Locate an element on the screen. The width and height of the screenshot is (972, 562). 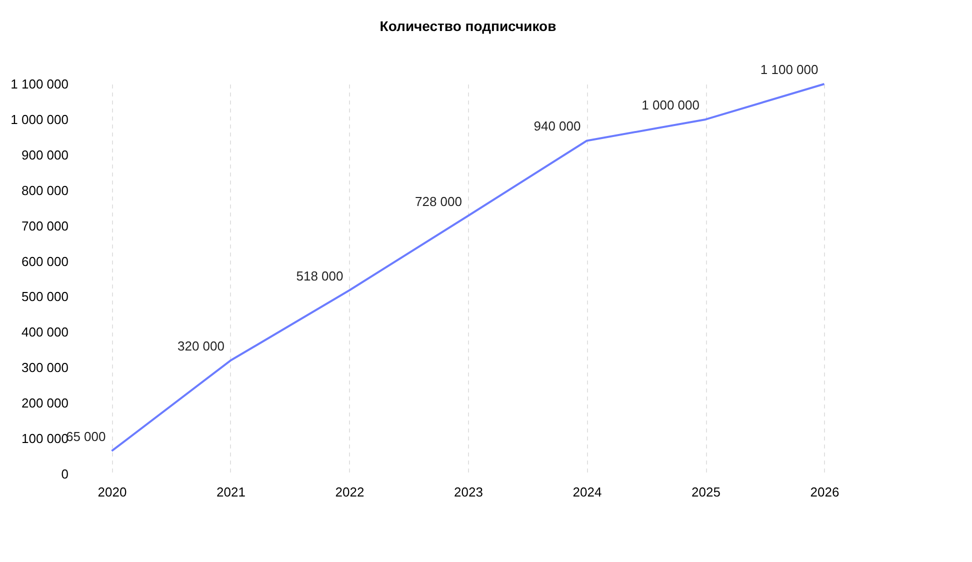
y-tick-label: 1 100 000 is located at coordinates (39, 84).